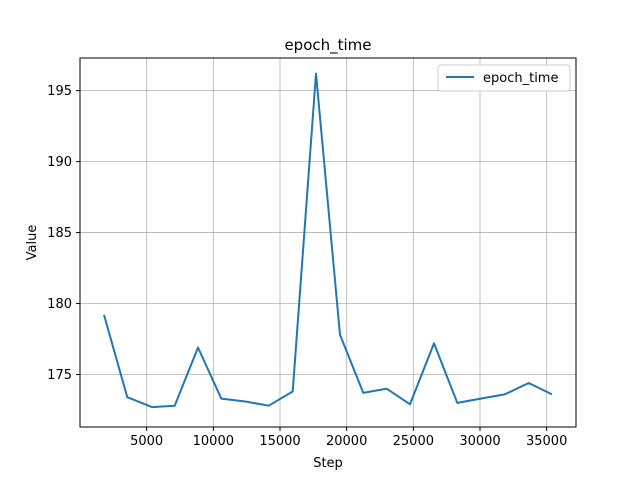  Describe the element at coordinates (146, 441) in the screenshot. I see `x-tick-label: 5000` at that location.